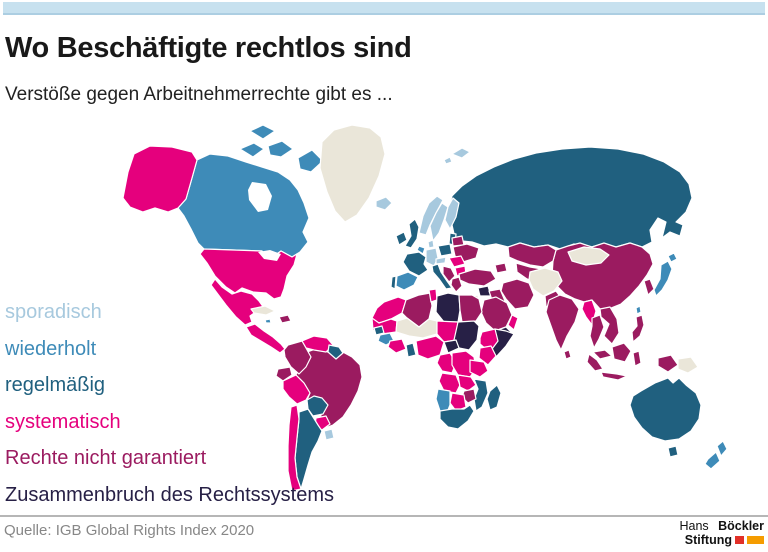 The width and height of the screenshot is (768, 552). What do you see at coordinates (621, 352) in the screenshot?
I see `country-indonesia-borneo` at bounding box center [621, 352].